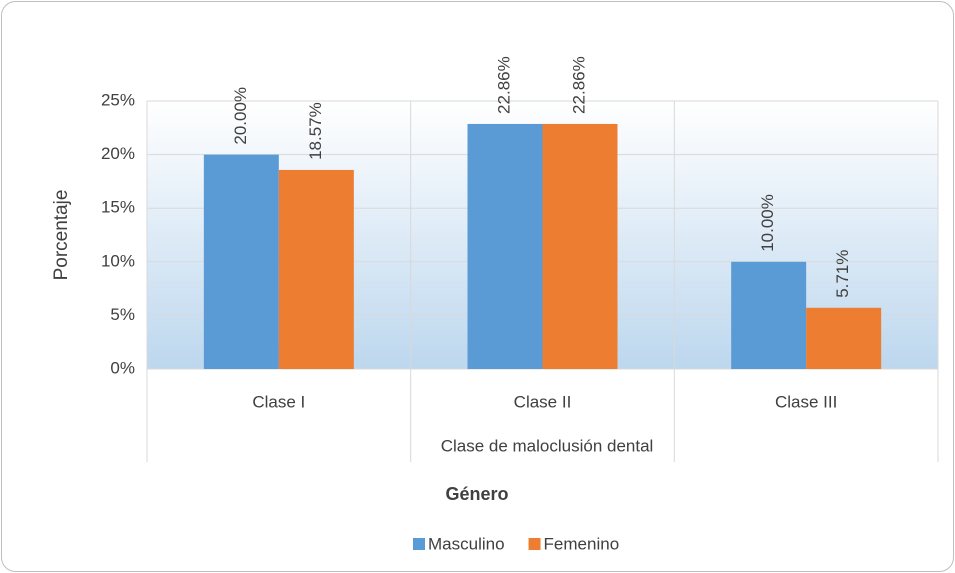  I want to click on legend-title: Género, so click(476, 494).